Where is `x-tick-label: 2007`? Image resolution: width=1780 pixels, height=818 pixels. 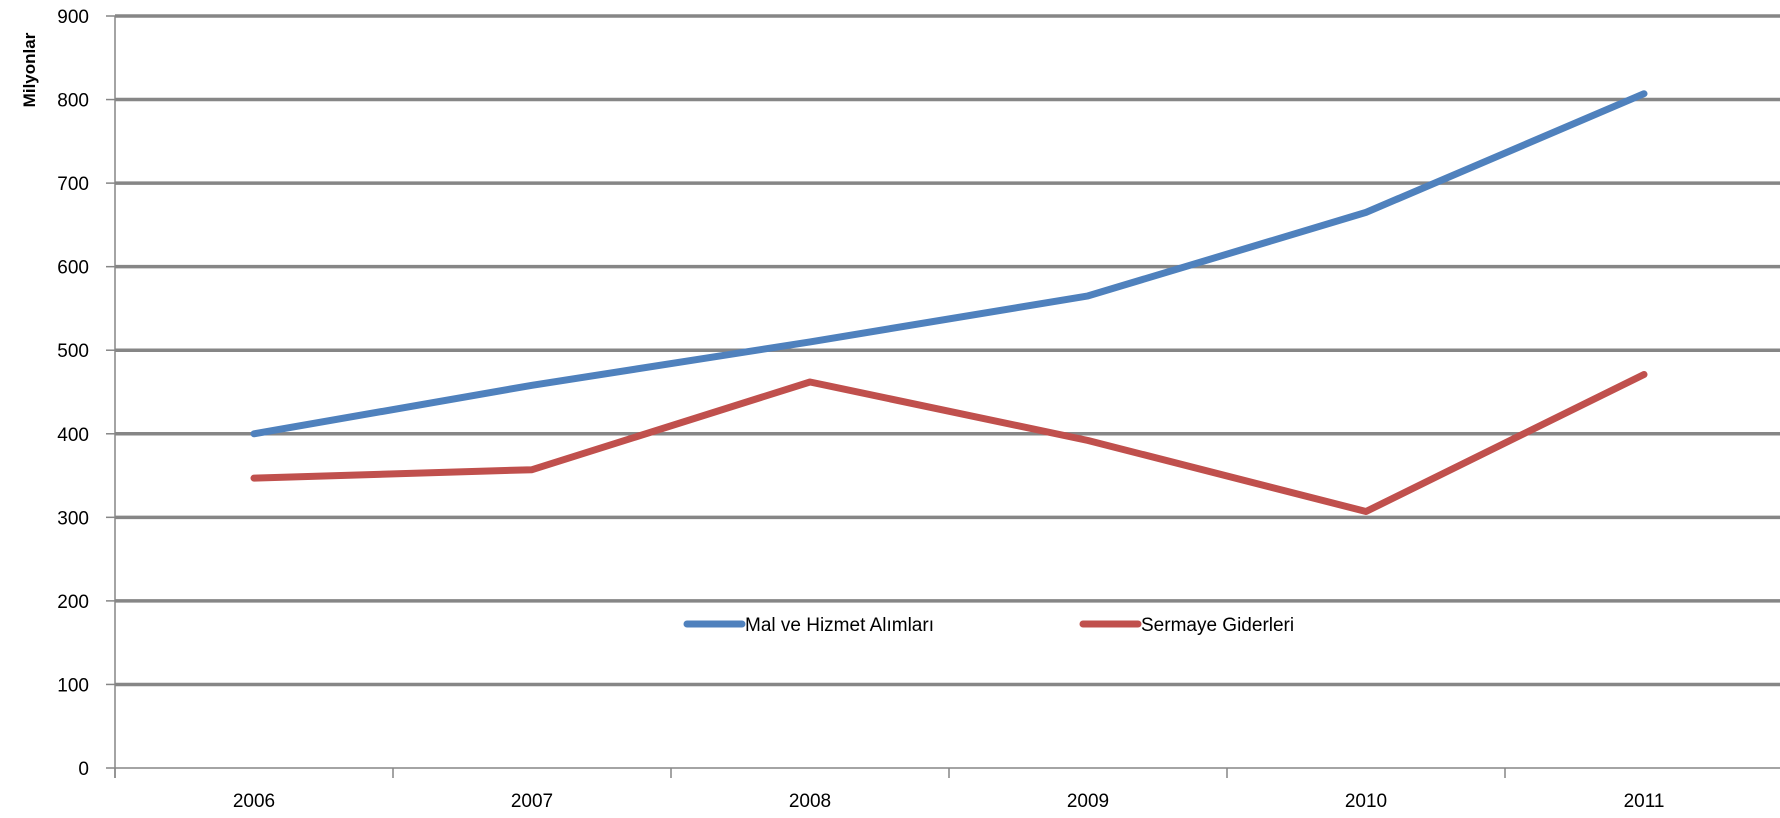 x-tick-label: 2007 is located at coordinates (532, 801).